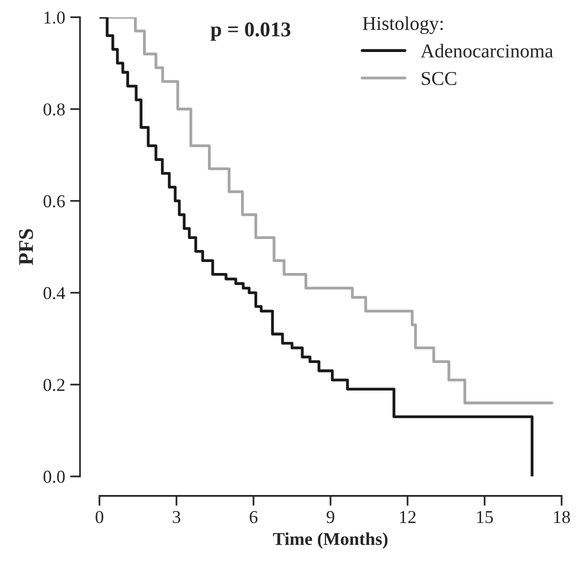 This screenshot has height=574, width=585. What do you see at coordinates (26, 247) in the screenshot?
I see `y-axis-title: PFS` at bounding box center [26, 247].